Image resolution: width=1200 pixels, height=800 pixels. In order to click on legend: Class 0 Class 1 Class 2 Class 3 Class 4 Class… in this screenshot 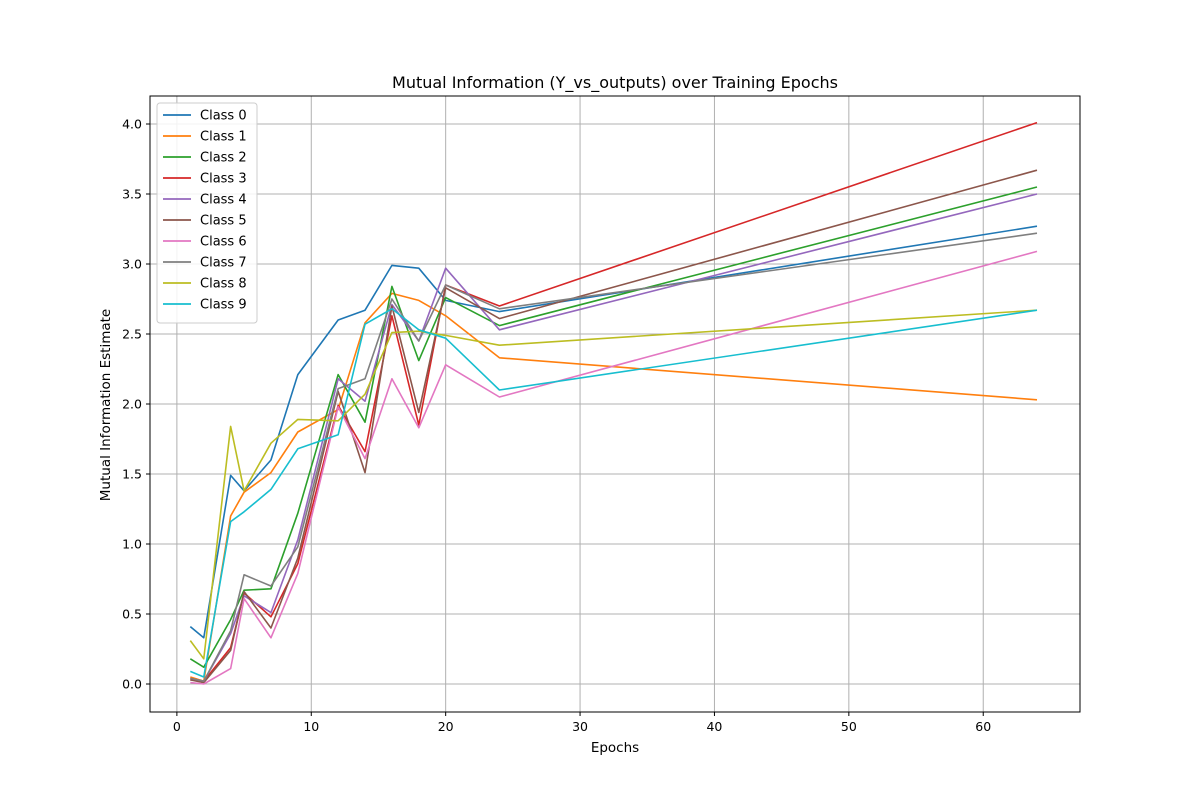, I will do `click(207, 213)`.